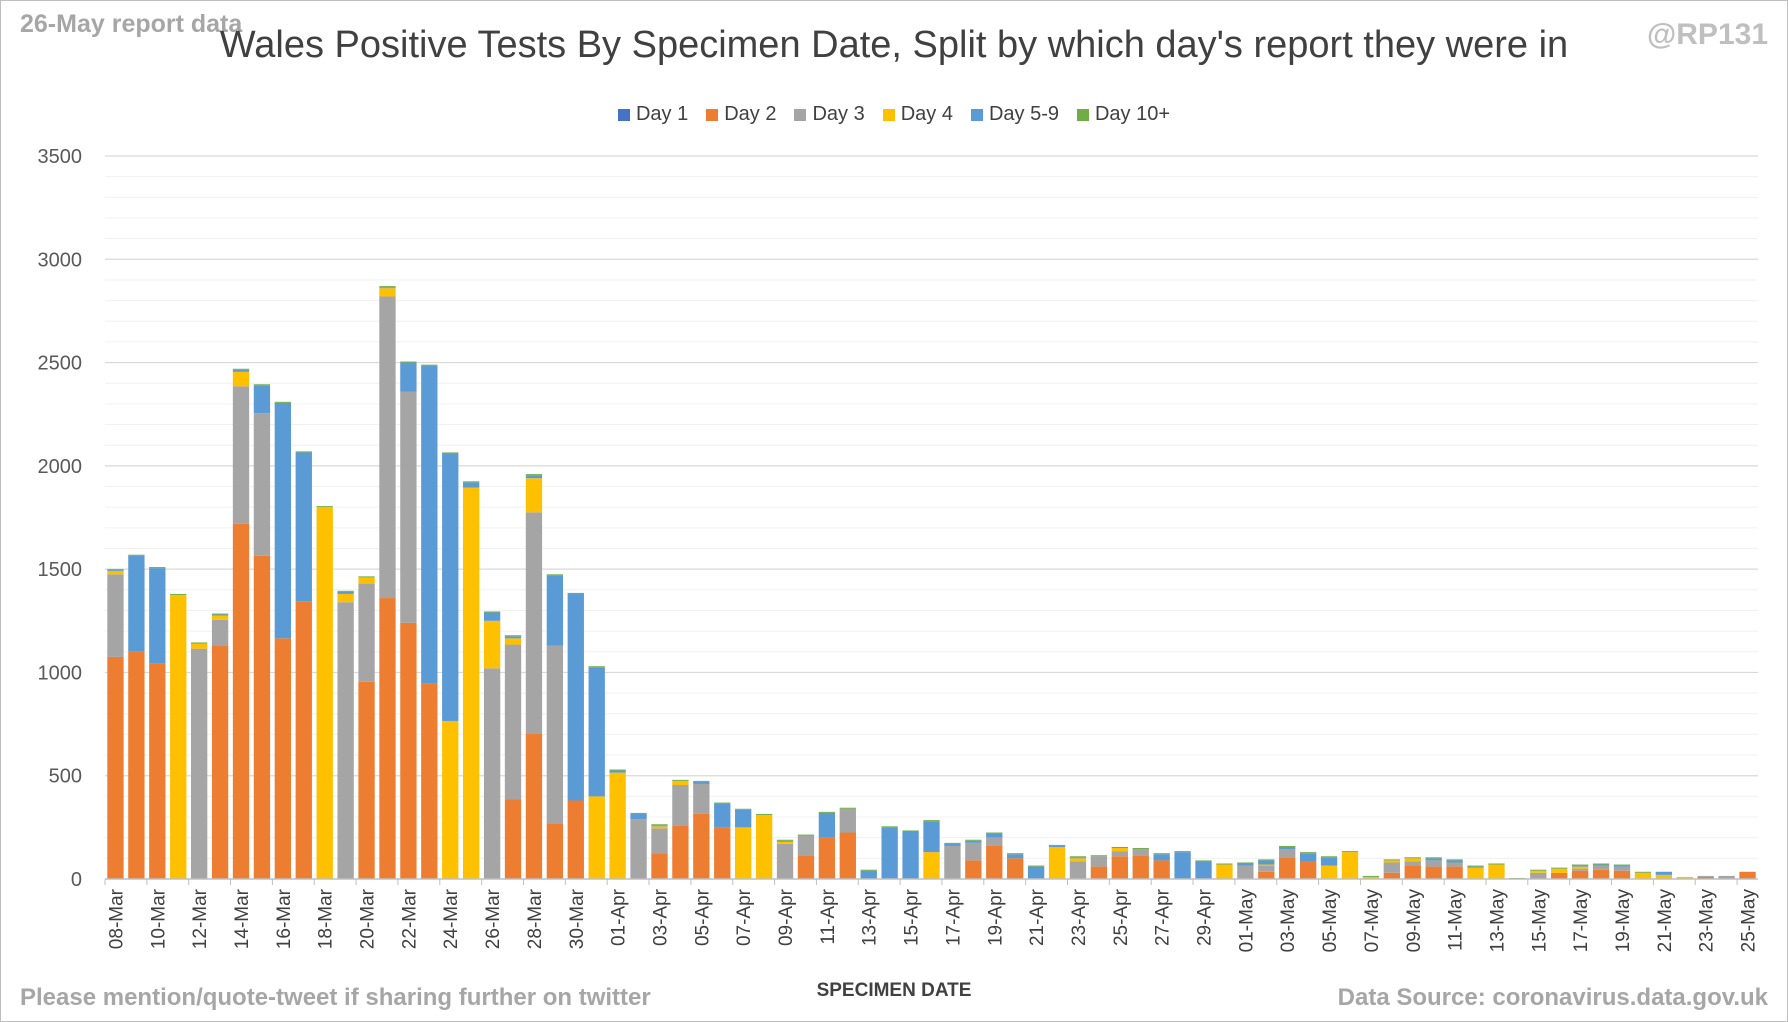  What do you see at coordinates (116, 918) in the screenshot?
I see `x-tick-label: 08-Mar` at bounding box center [116, 918].